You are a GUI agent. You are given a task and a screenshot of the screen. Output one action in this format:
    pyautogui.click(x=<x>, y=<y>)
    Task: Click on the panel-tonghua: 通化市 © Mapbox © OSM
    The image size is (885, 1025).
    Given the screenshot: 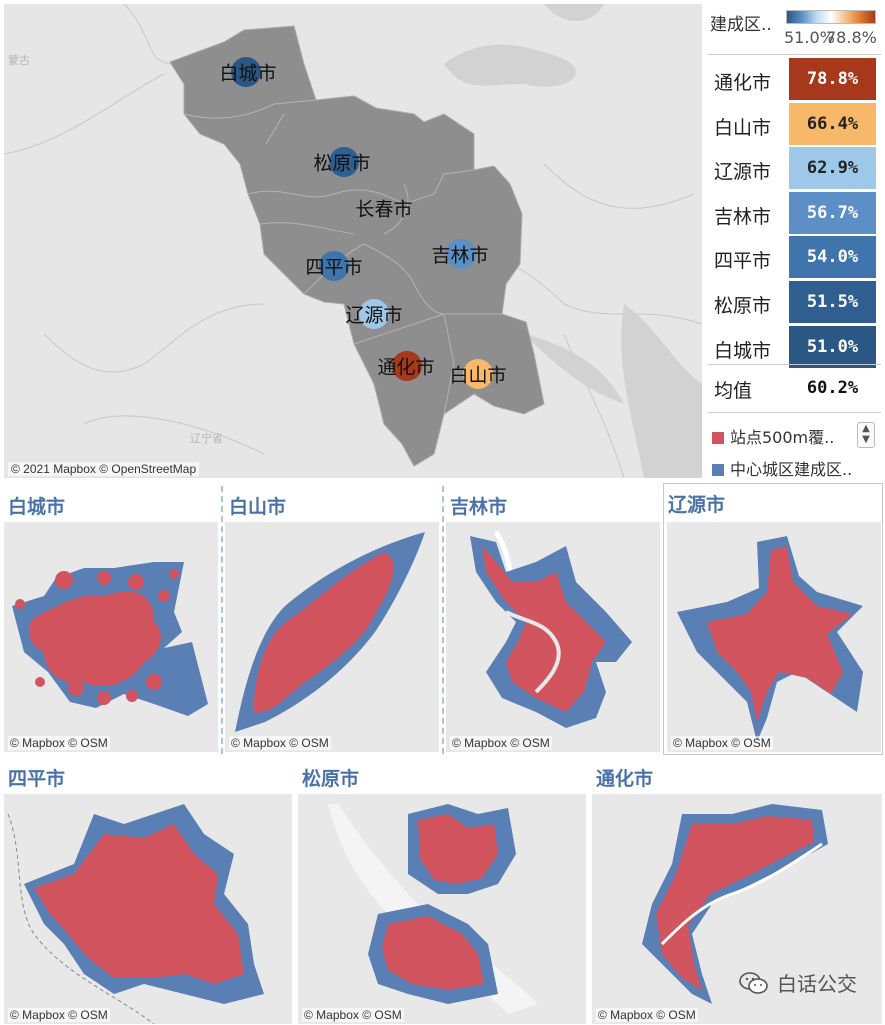 What is the action you would take?
    pyautogui.click(x=737, y=891)
    